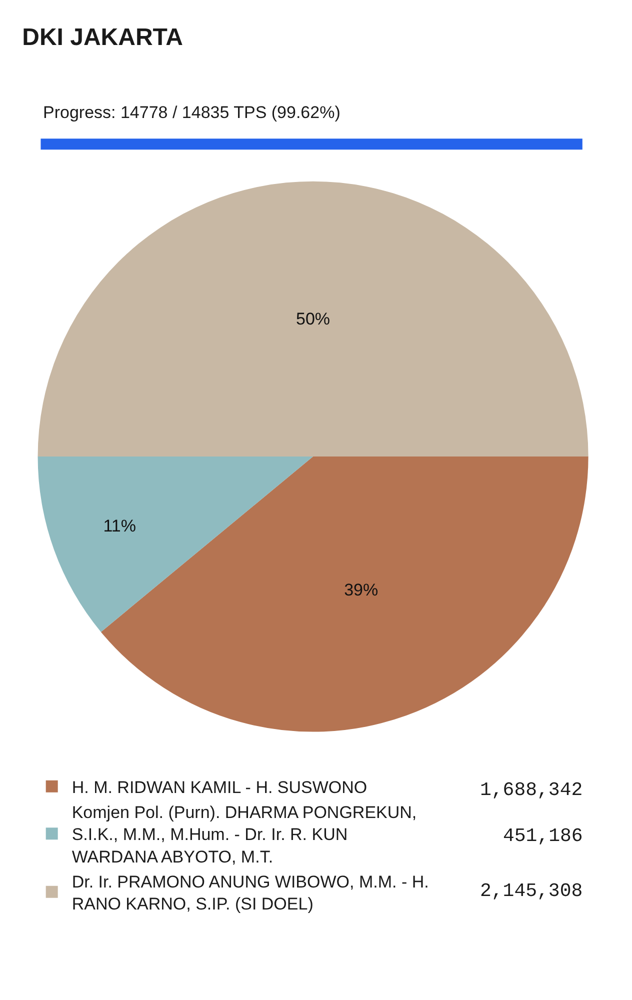 The image size is (632, 1000). Describe the element at coordinates (191, 112) in the screenshot. I see `chart-subtitle: Progress: 14778 / 14835 TPS (99.62%)` at that location.